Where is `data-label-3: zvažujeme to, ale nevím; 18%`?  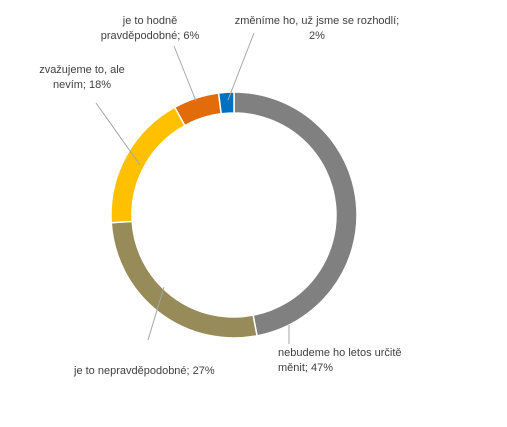 data-label-3: zvažujeme to, ale nevím; 18% is located at coordinates (82, 77).